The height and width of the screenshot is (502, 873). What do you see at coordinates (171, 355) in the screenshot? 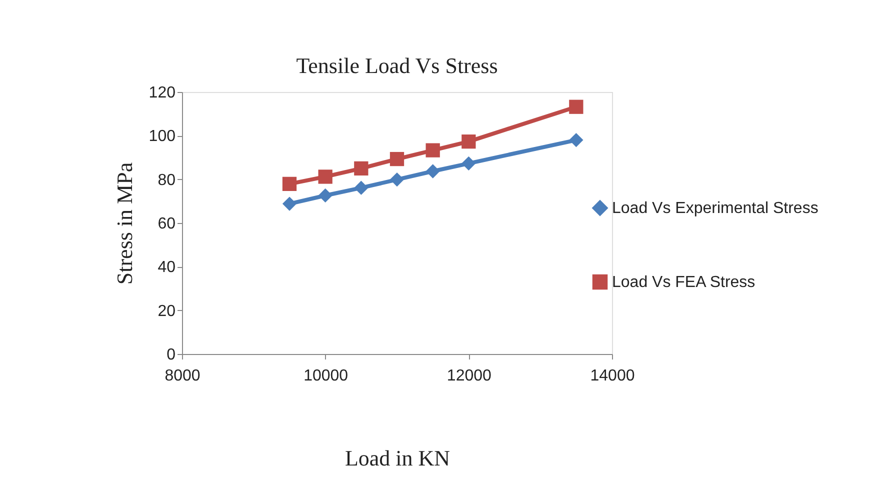
I see `y-tick-label: 0` at bounding box center [171, 355].